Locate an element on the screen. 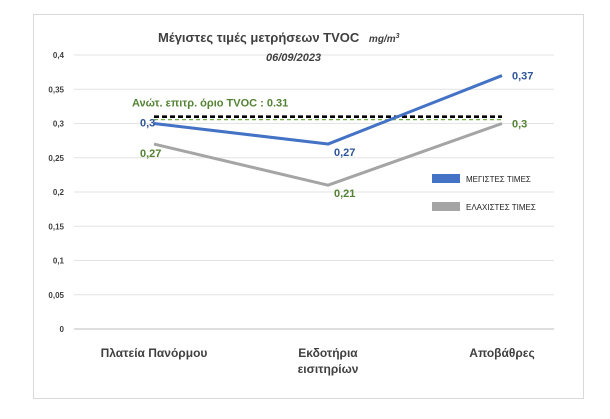 This screenshot has height=419, width=610. chart-title: Μέγιστες τιμές μετρήσεων TVOC mg/m3 is located at coordinates (279, 37).